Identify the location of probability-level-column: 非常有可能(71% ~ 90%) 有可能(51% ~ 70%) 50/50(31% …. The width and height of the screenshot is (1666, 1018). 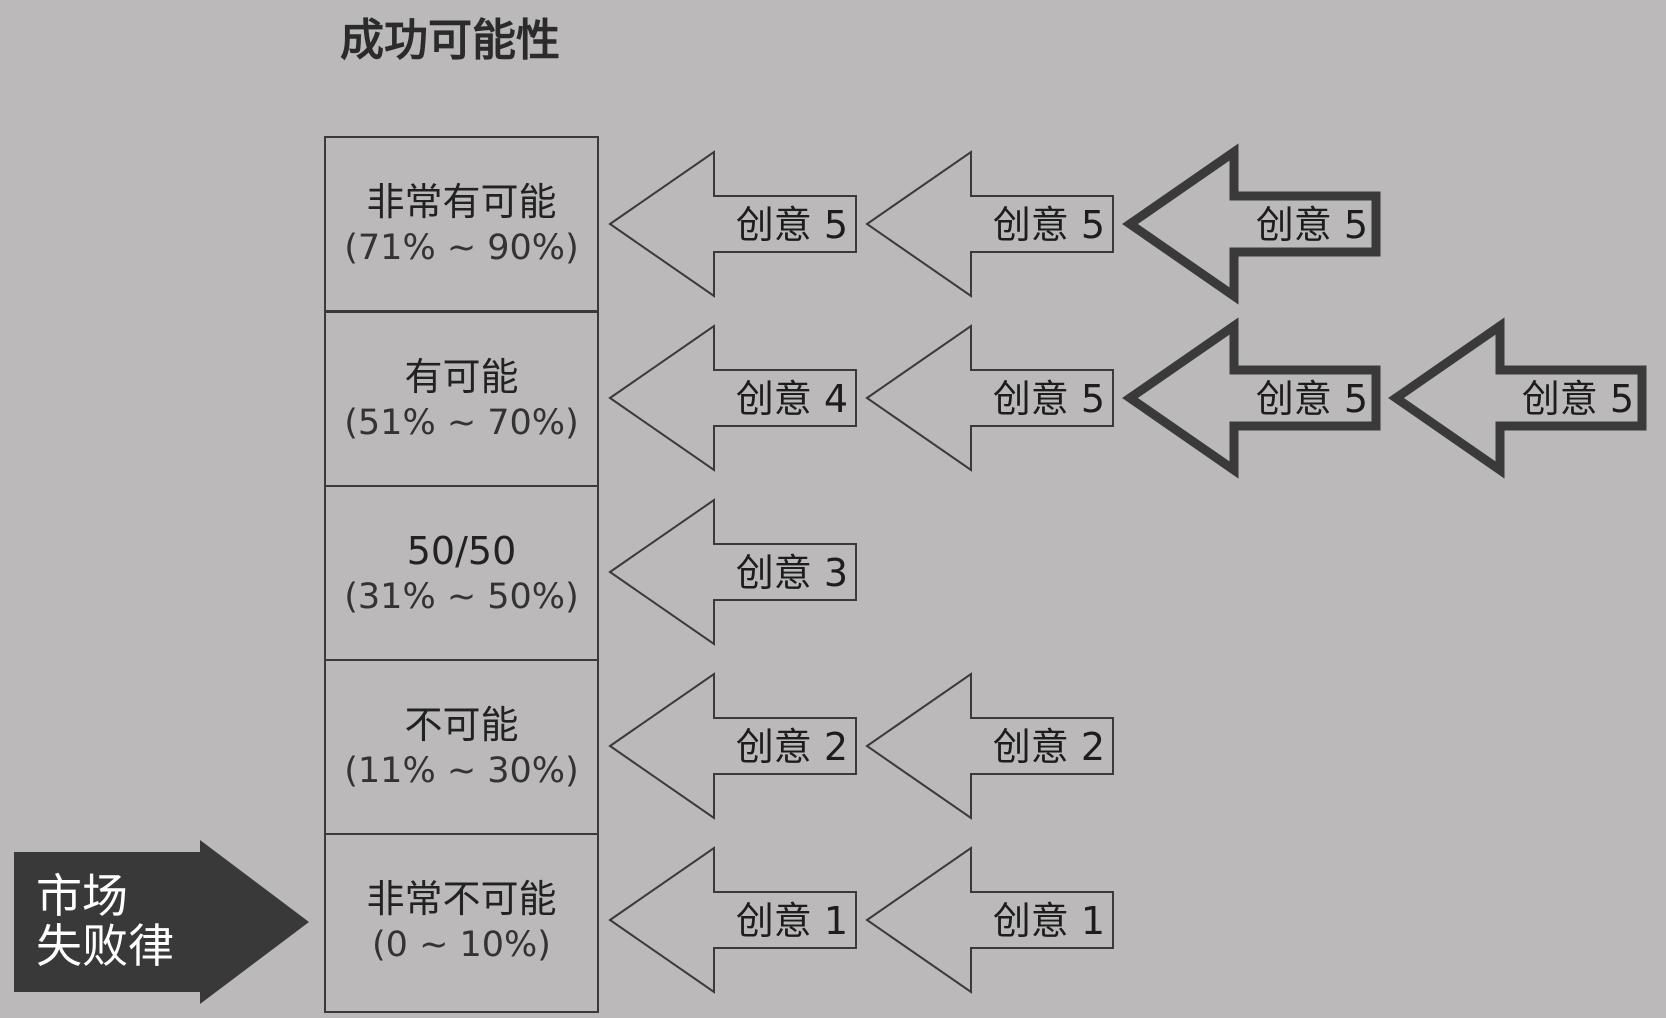
(461, 574).